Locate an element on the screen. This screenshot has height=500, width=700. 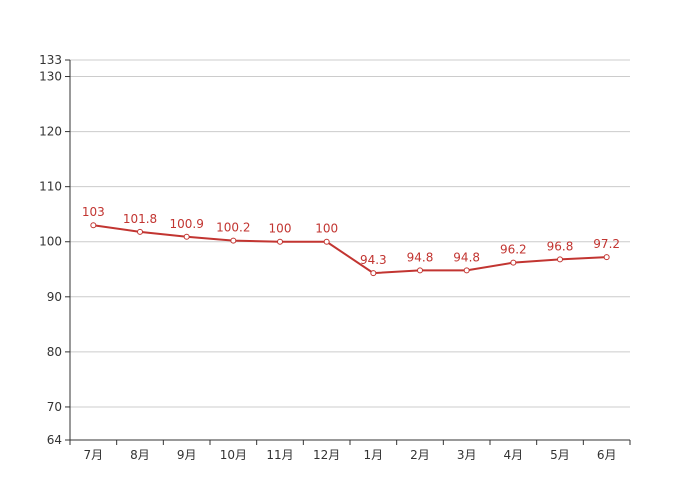
data-label: 96.2 is located at coordinates (513, 250).